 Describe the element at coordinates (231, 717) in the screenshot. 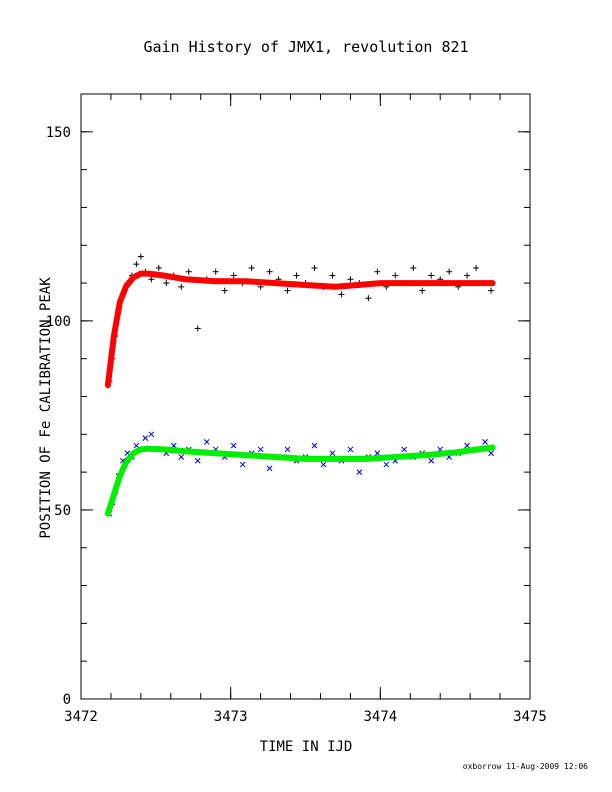

I see `x-tick-label: 3473` at that location.